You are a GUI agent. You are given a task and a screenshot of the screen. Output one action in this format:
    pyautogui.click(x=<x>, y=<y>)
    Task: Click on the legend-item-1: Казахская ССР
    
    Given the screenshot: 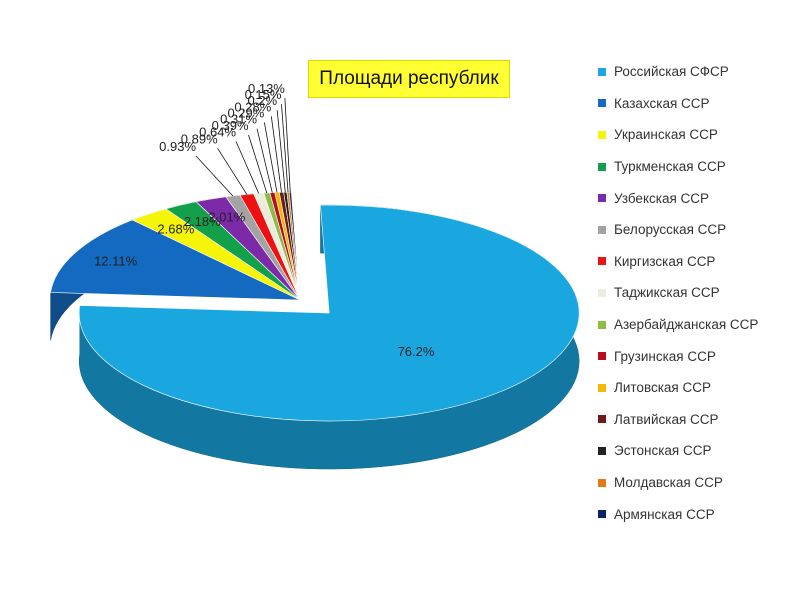 What is the action you would take?
    pyautogui.click(x=698, y=104)
    